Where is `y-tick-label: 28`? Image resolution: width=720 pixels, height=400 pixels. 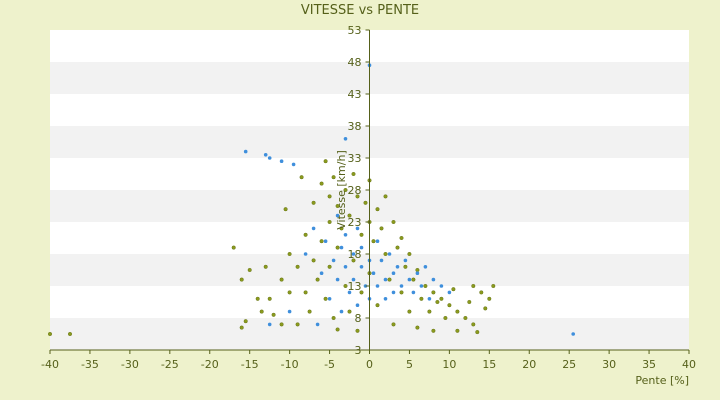 y-tick-label: 28 is located at coordinates (355, 190).